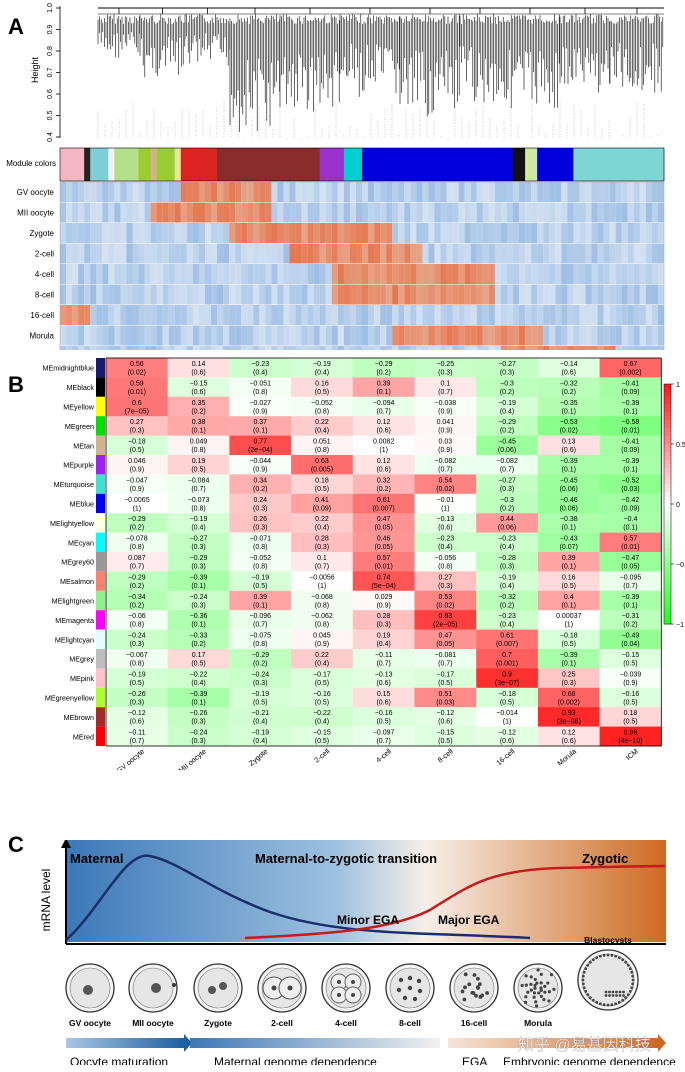  What do you see at coordinates (678, 505) in the screenshot?
I see `legend-tick-label: 0` at bounding box center [678, 505].